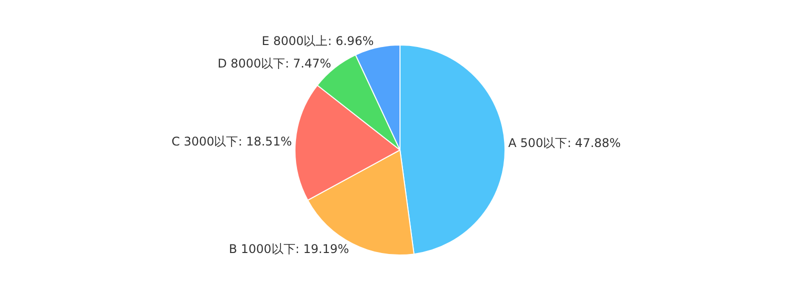  I want to click on slice-label: B 1000以下: 19.19%, so click(289, 249).